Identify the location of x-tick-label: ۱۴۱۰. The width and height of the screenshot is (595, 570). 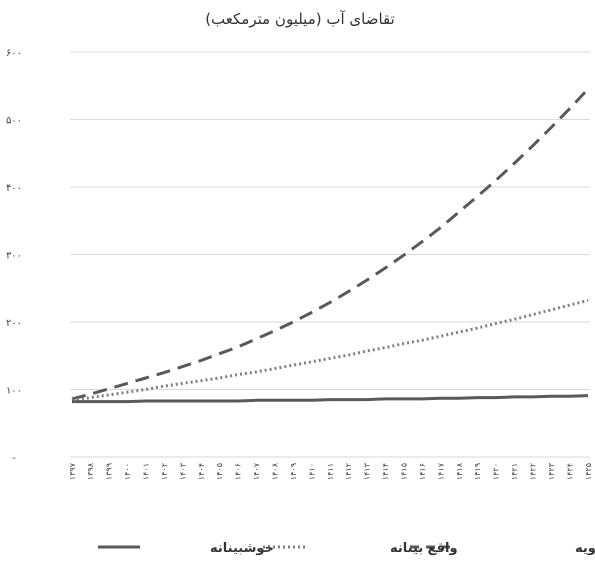
(311, 471).